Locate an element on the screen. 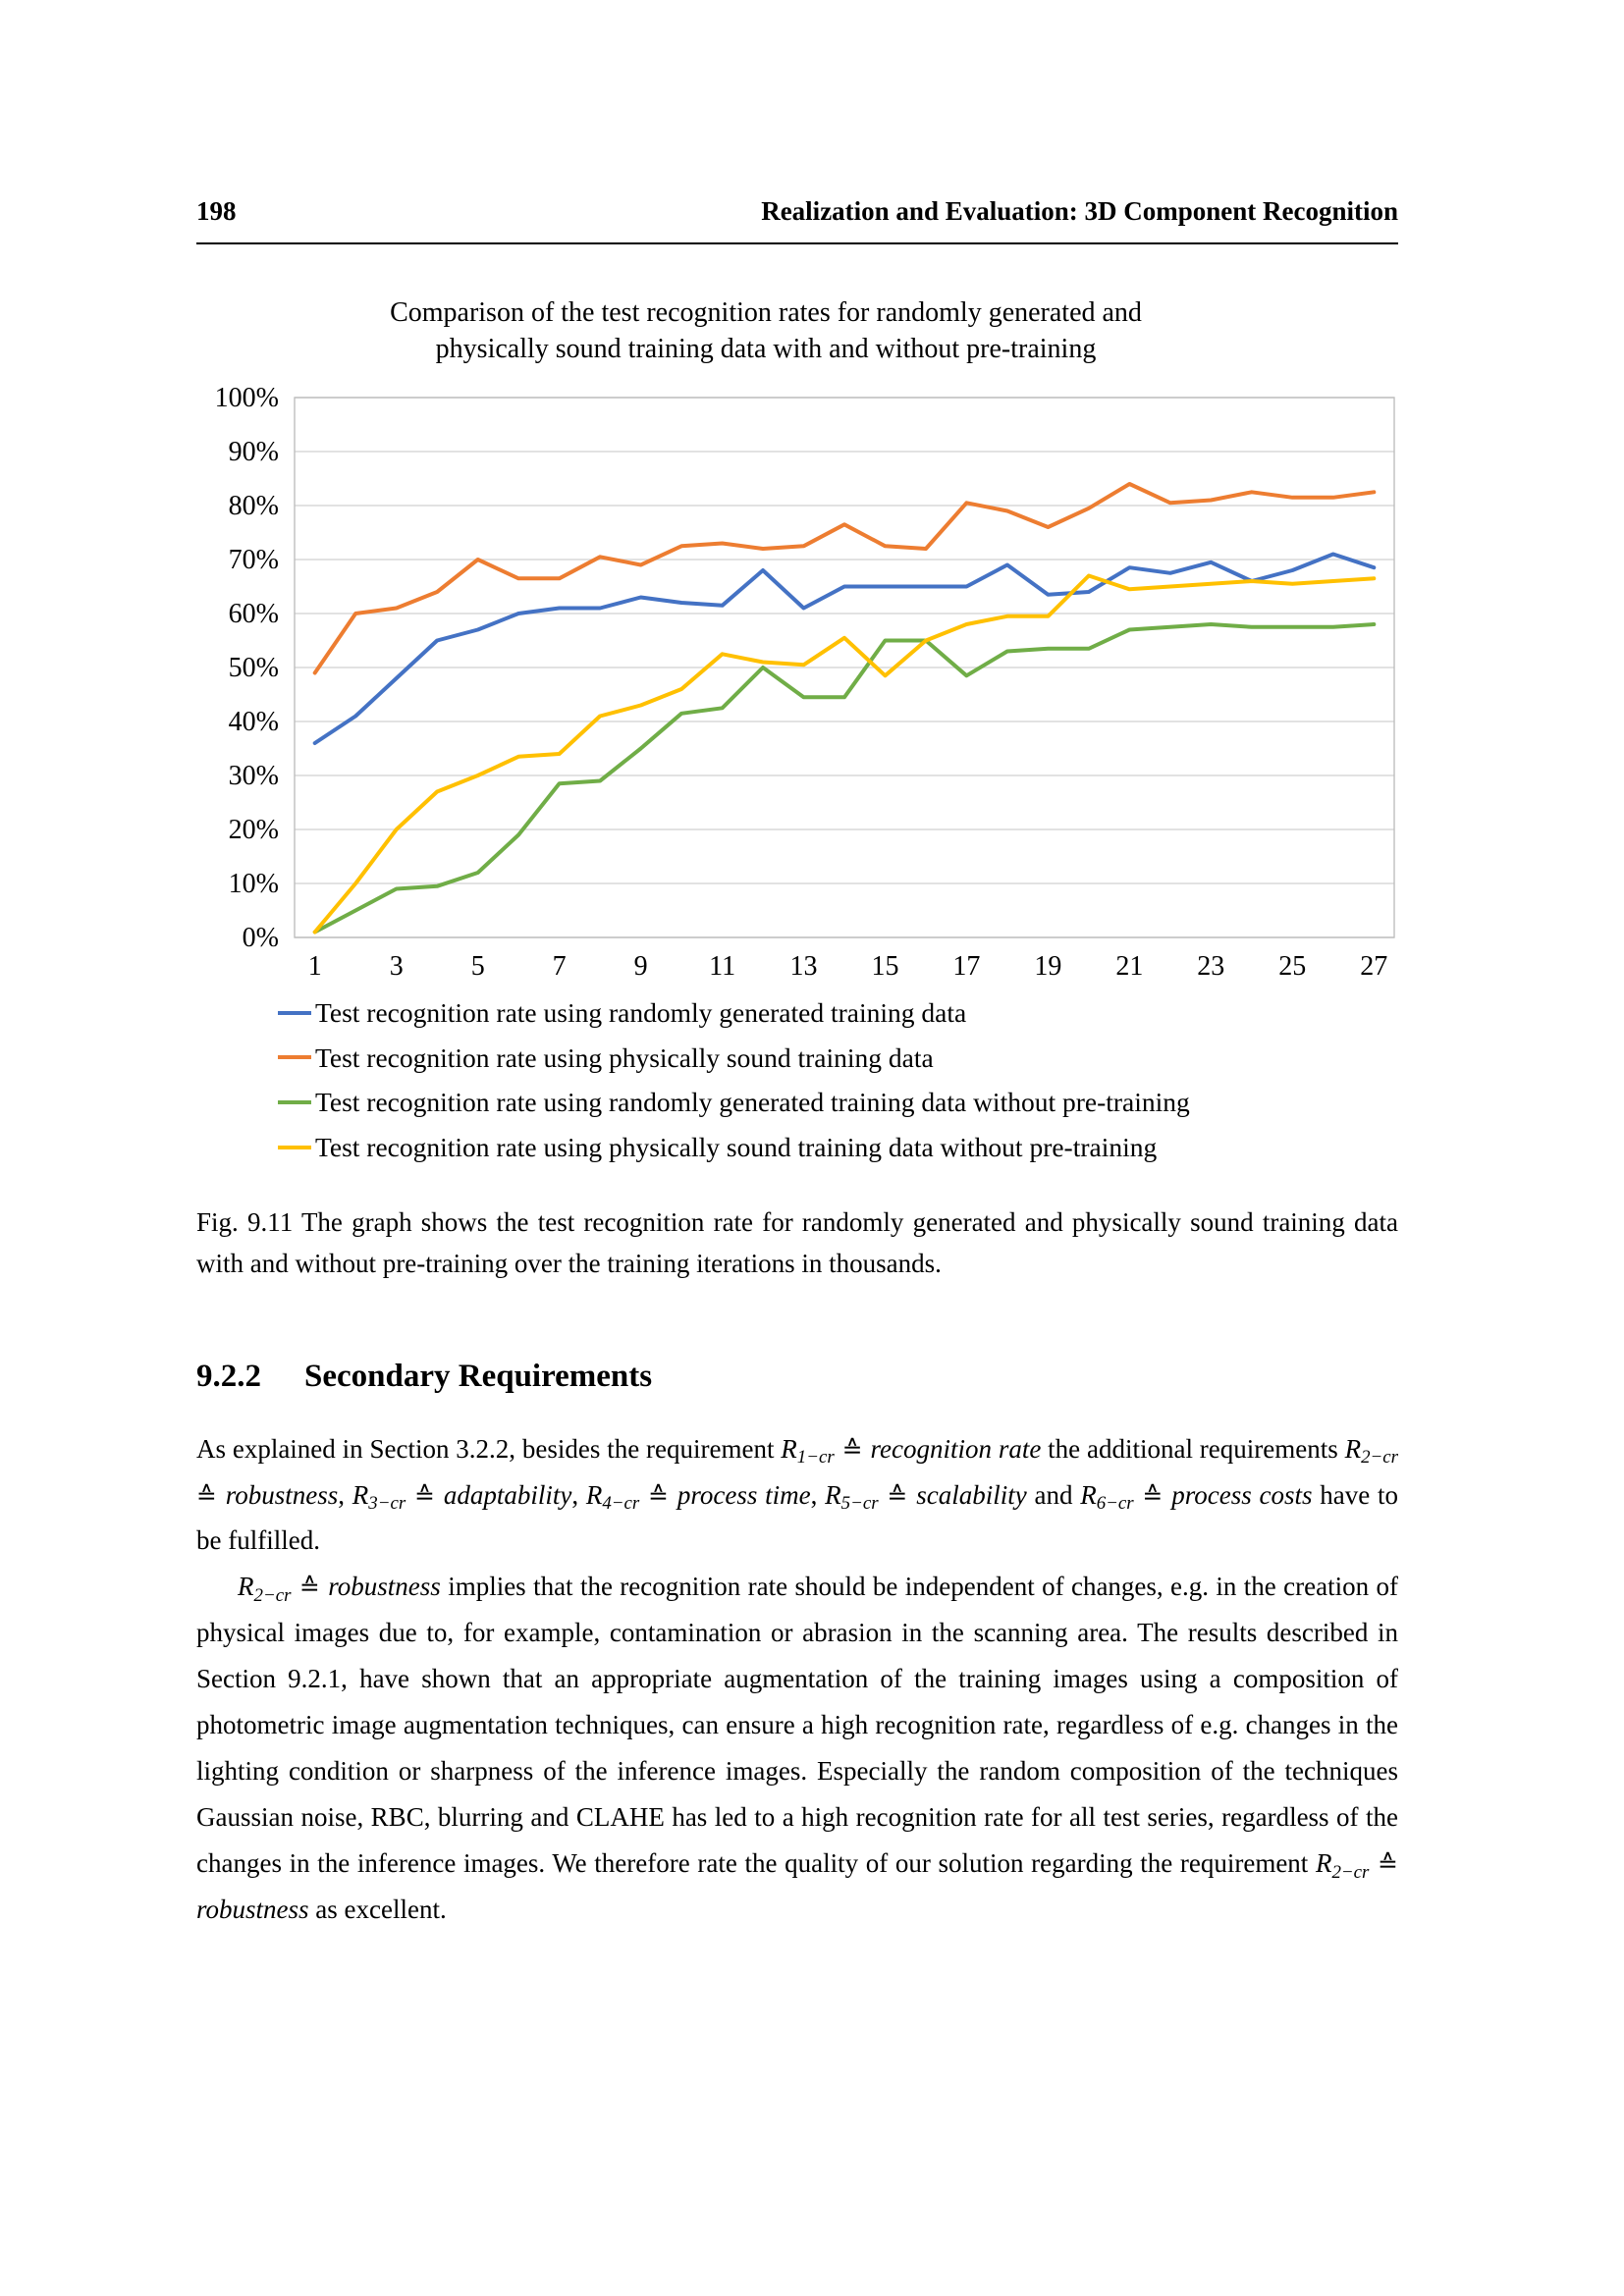 Image resolution: width=1624 pixels, height=2296 pixels. svg-text: 20% is located at coordinates (254, 830).